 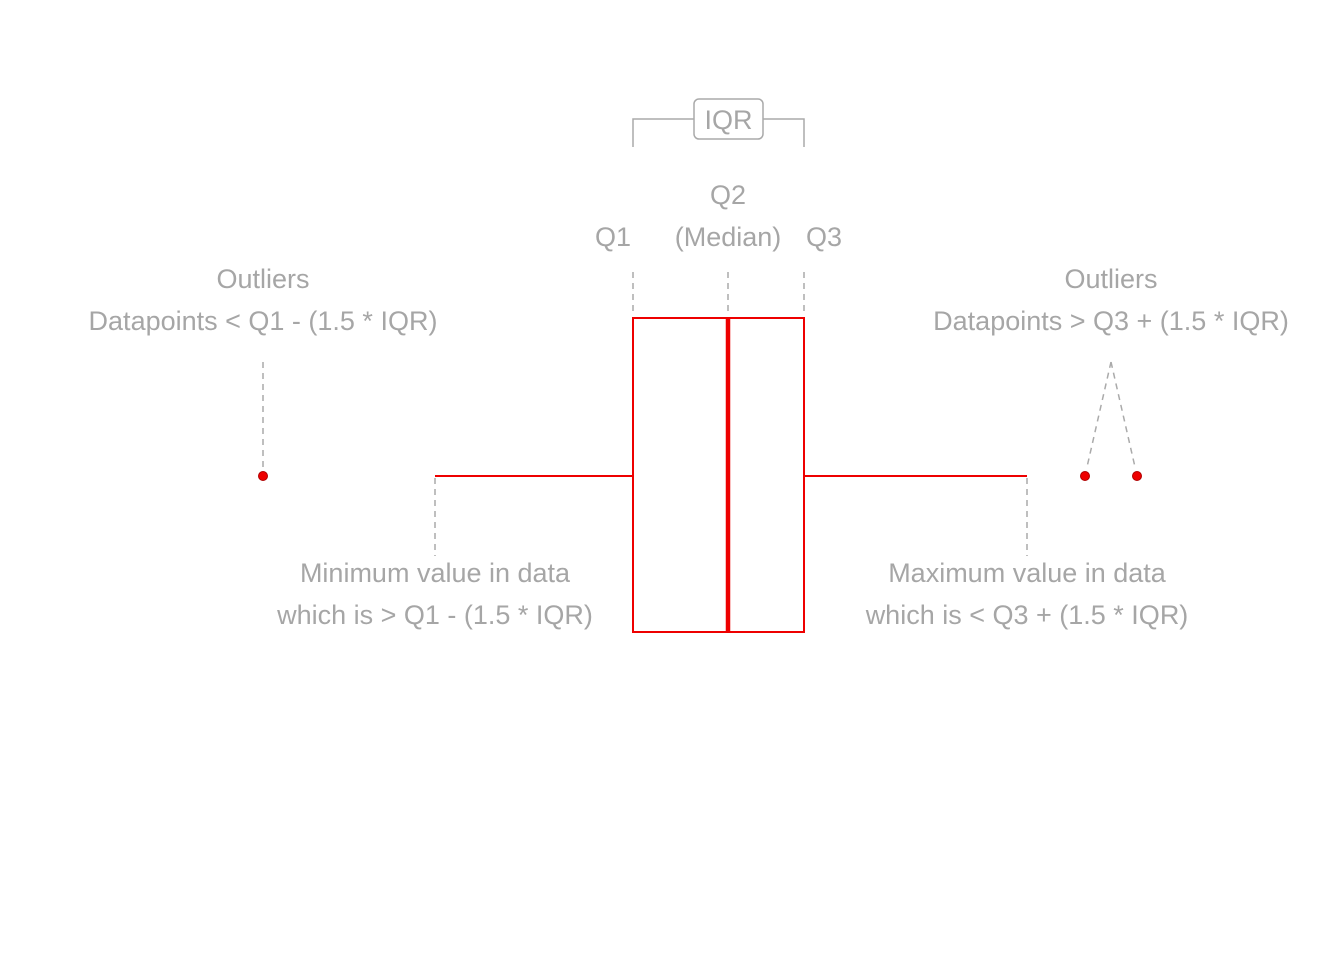 I want to click on max-label-line2: which is < Q3 + (1.5 * IQR), so click(x=1027, y=615).